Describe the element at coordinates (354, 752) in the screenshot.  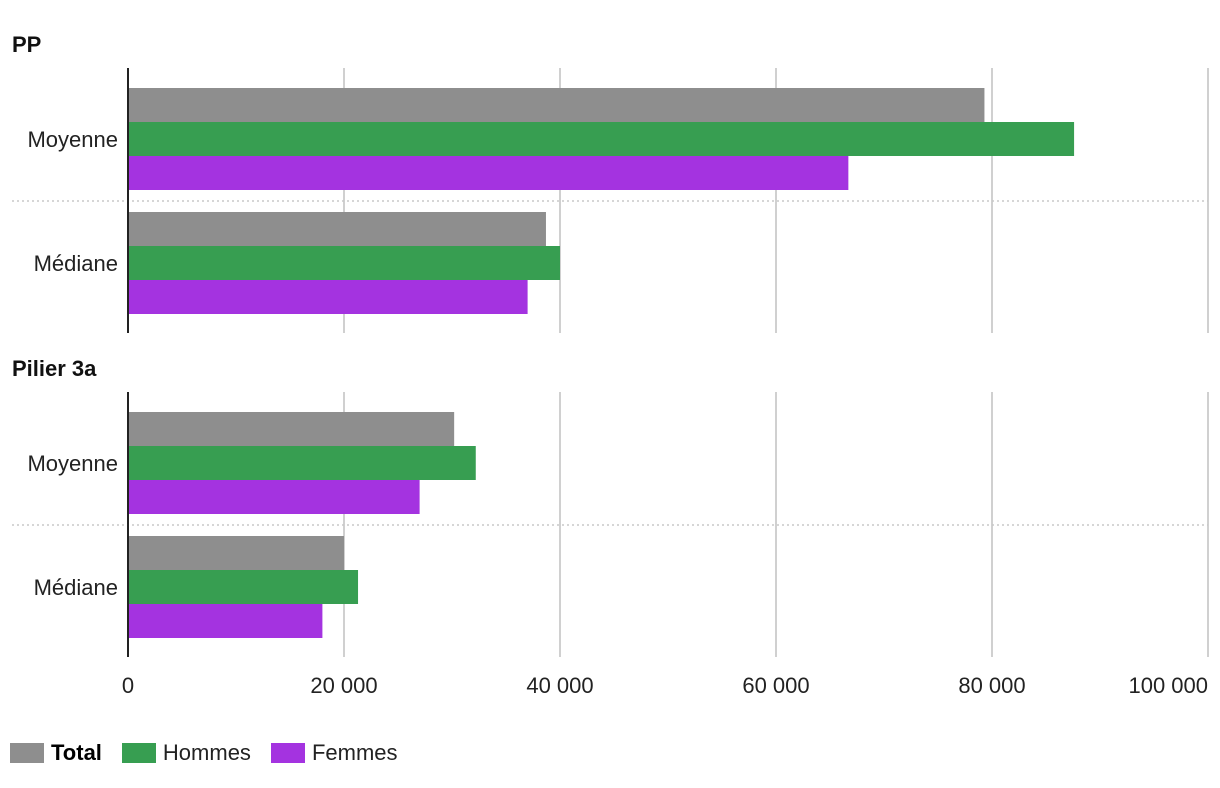
I see `legend-label-femmes: Femmes` at that location.